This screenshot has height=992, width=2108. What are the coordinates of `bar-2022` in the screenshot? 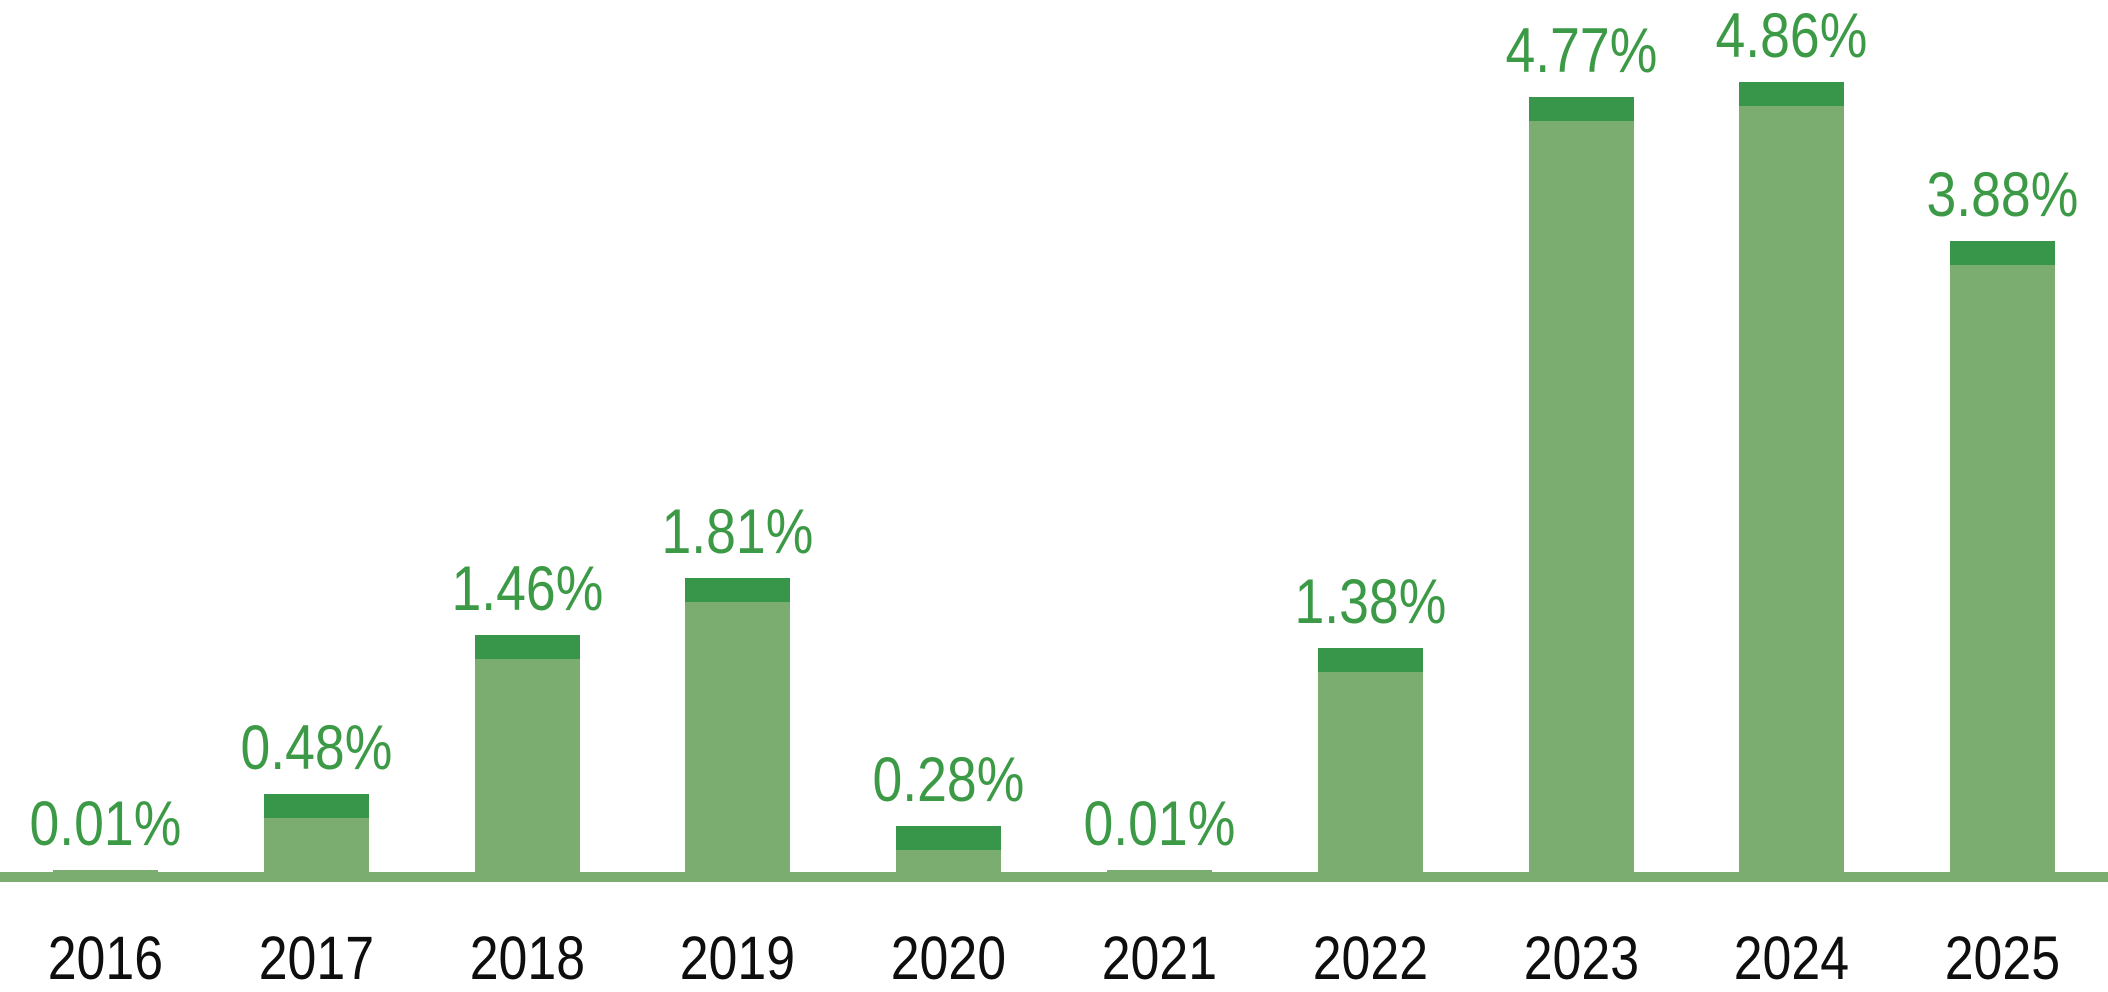 It's located at (1370, 760).